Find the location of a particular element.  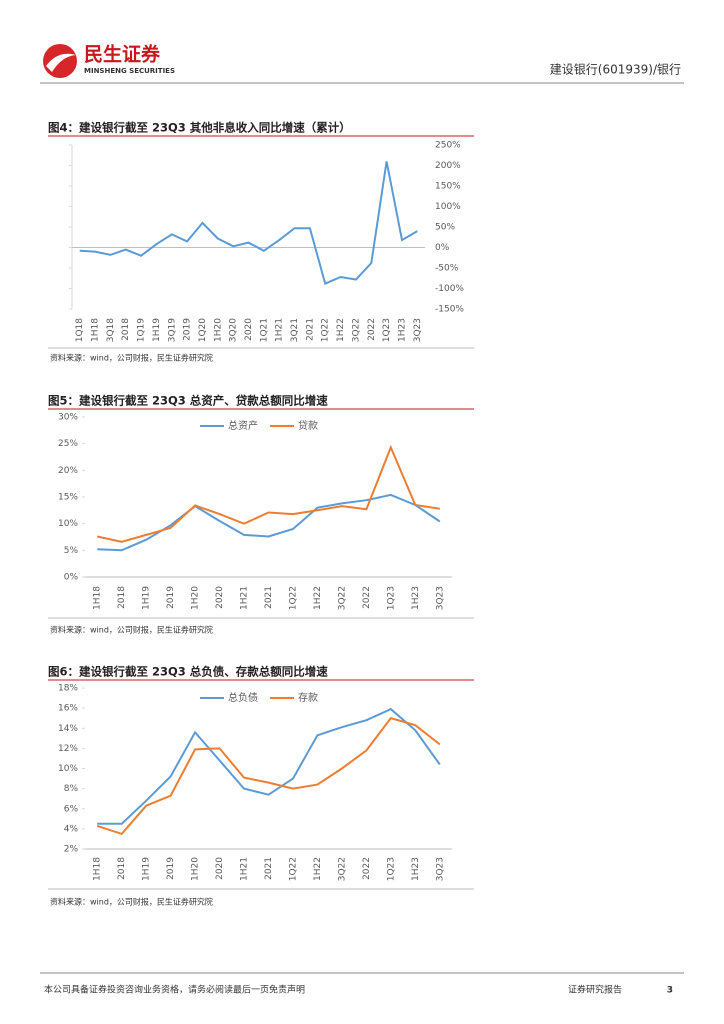

y-tick-label: 16% is located at coordinates (68, 709).